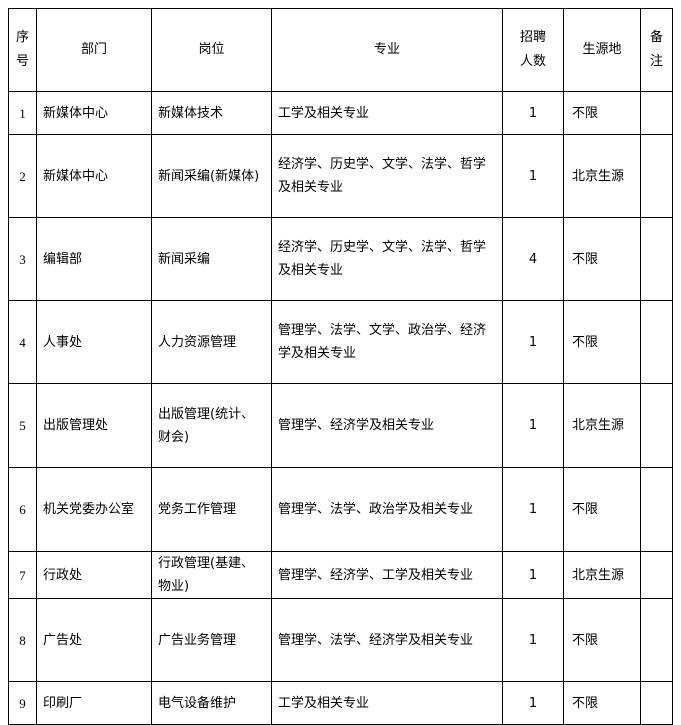  What do you see at coordinates (211, 509) in the screenshot?
I see `position-cell: 党务工作管理` at bounding box center [211, 509].